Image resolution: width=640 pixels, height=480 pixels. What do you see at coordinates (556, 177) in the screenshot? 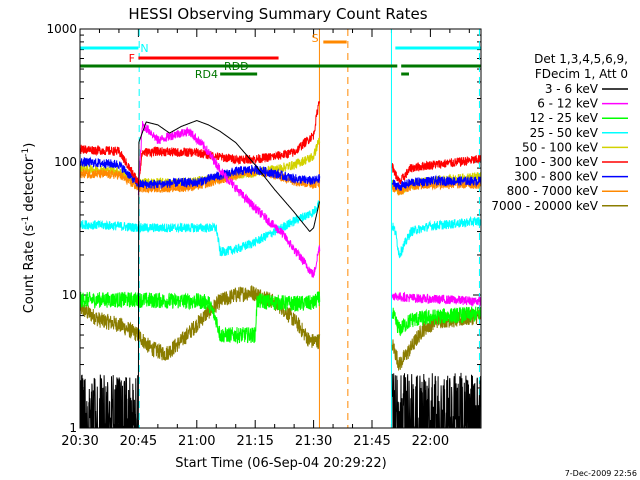
I see `legend-label: 300 - 800 keV` at bounding box center [556, 177].